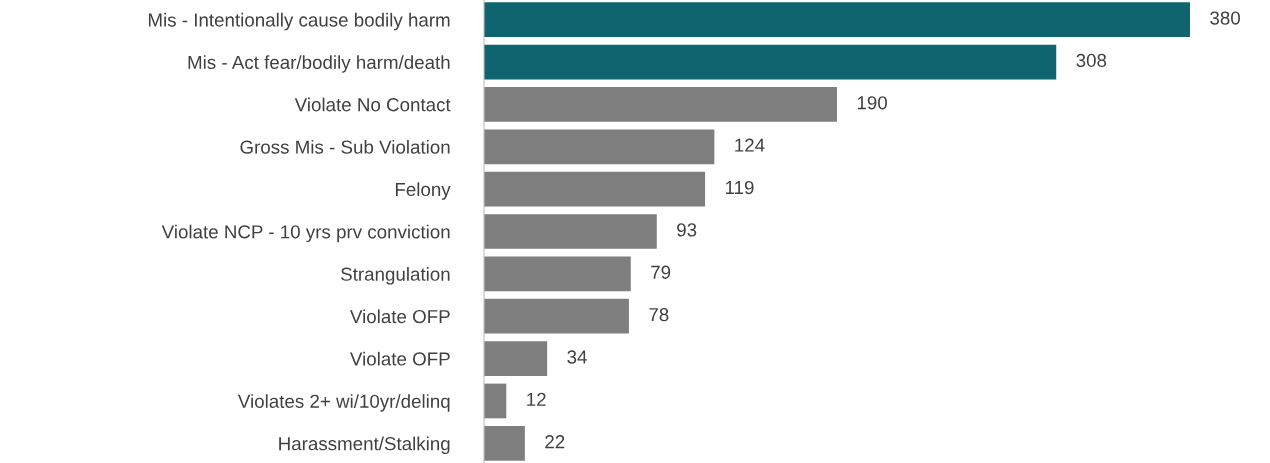 The height and width of the screenshot is (463, 1270). I want to click on y-tick-label: Harassment/Stalking, so click(364, 445).